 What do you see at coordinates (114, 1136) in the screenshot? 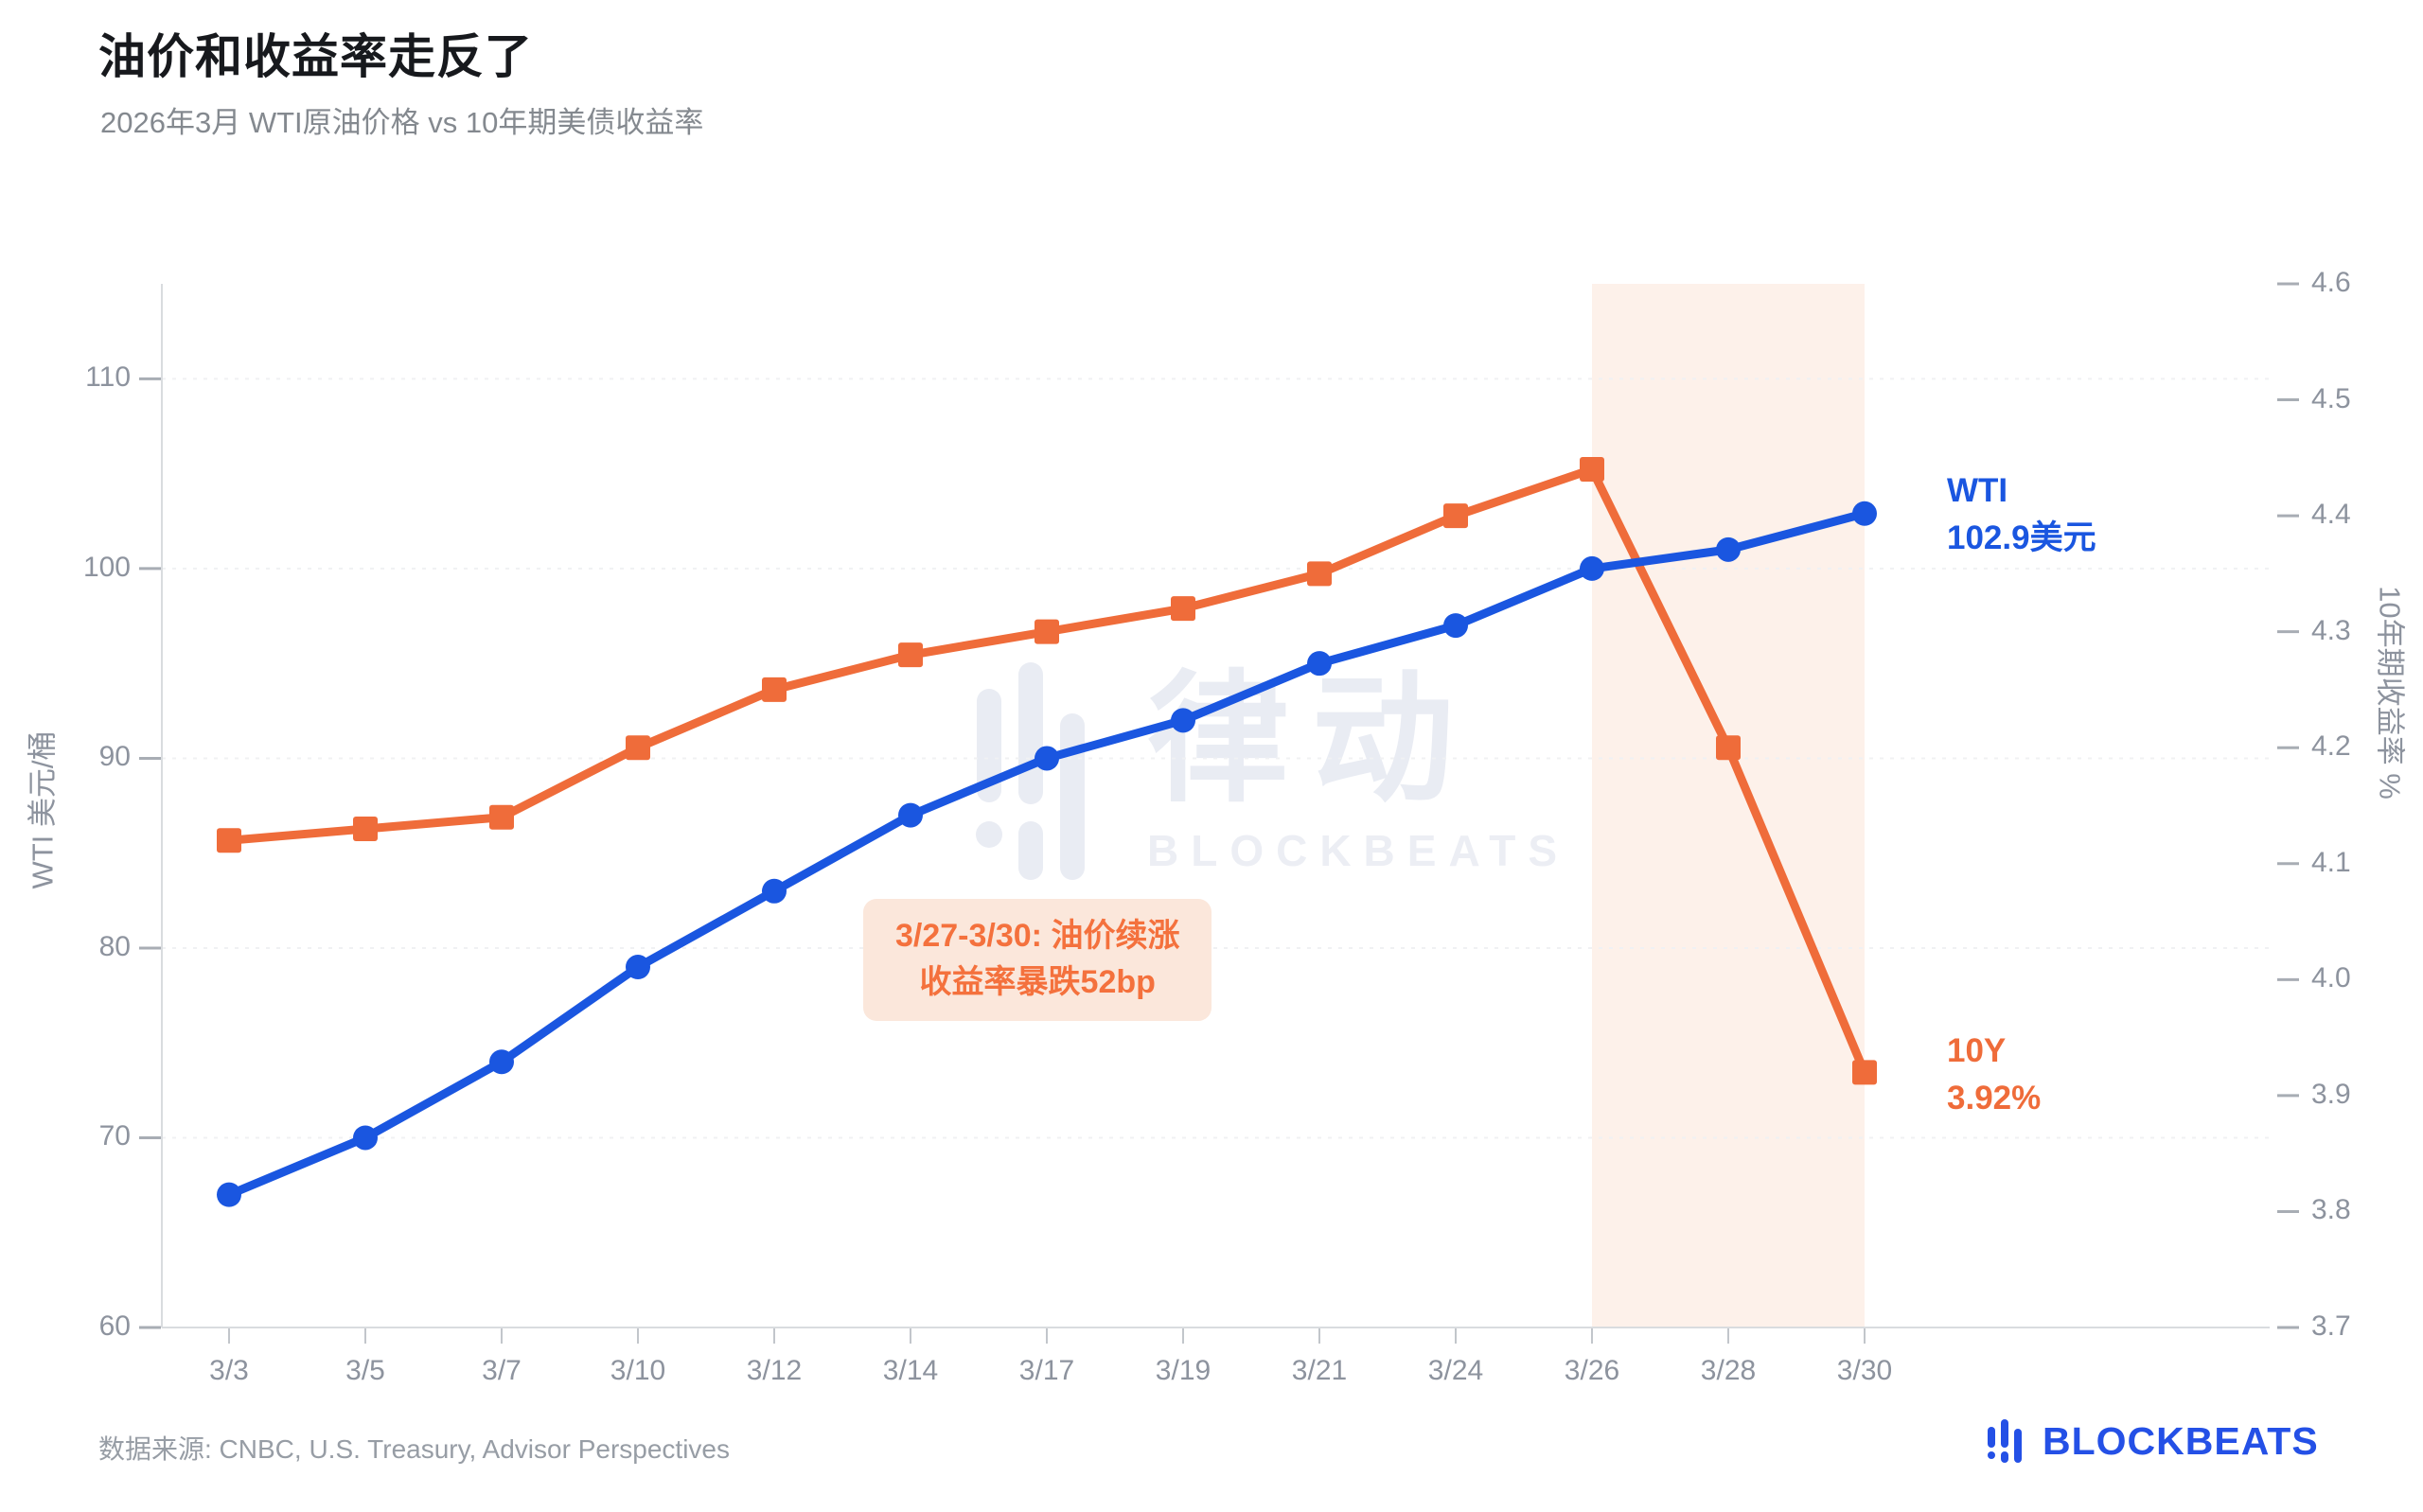
I see `left-tick-label: 70` at bounding box center [114, 1136].